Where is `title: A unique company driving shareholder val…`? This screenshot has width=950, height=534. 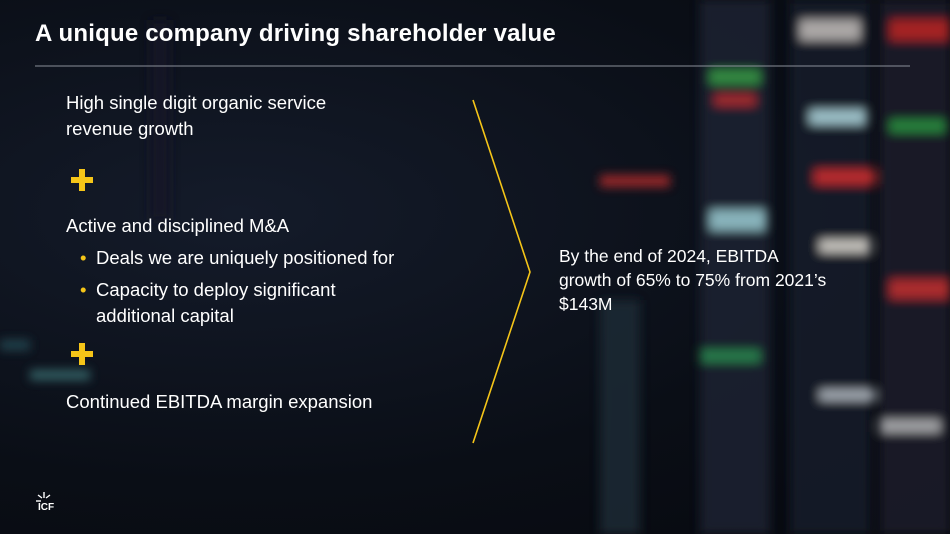
title: A unique company driving shareholder val… is located at coordinates (295, 33).